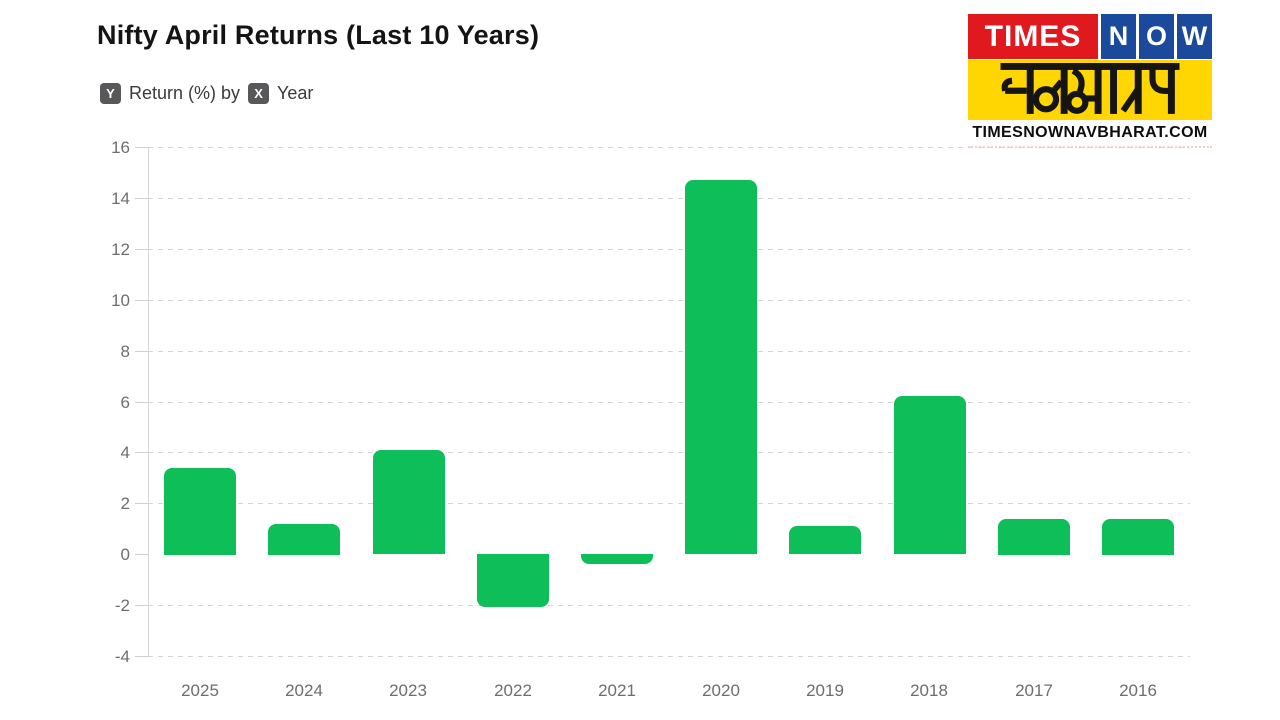 The width and height of the screenshot is (1280, 720). What do you see at coordinates (295, 93) in the screenshot?
I see `x-axis-label: Year` at bounding box center [295, 93].